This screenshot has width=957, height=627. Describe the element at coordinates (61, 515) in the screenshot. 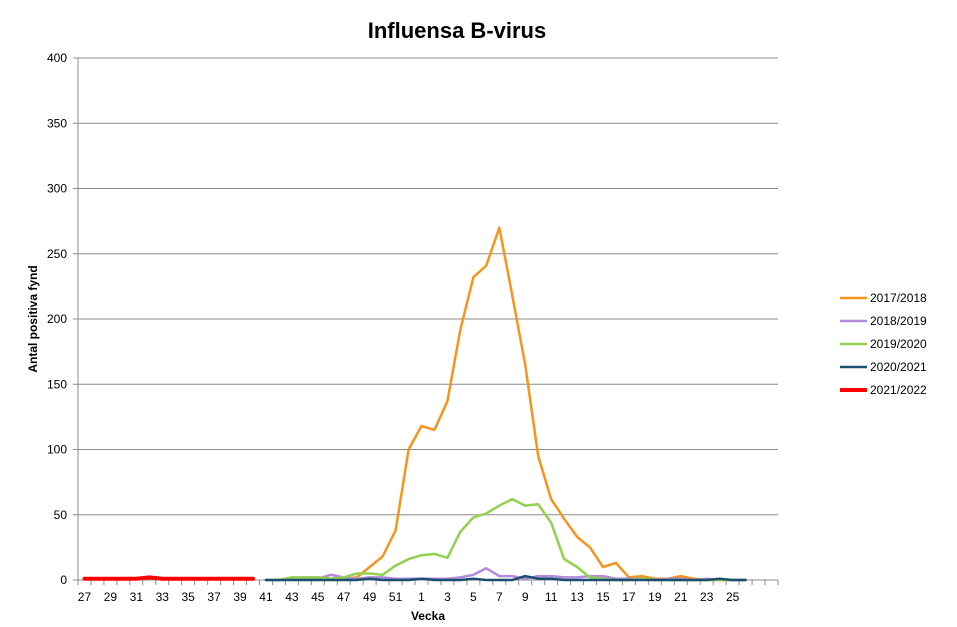

I see `y-tick-label: 50` at that location.